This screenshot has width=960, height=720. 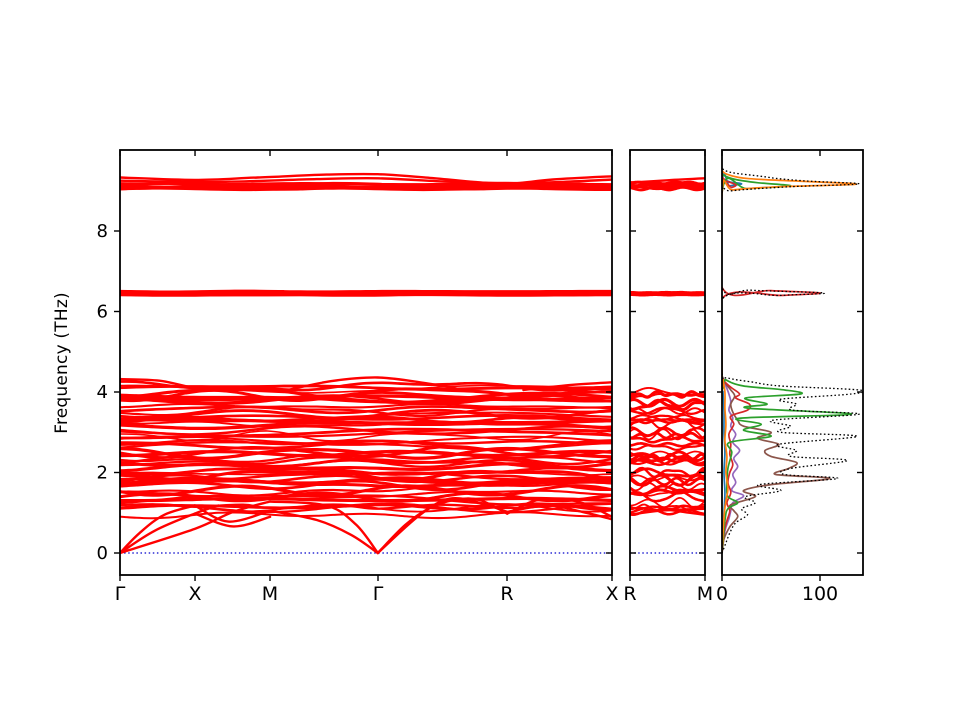 I want to click on y-tick-label: 4, so click(x=102, y=392).